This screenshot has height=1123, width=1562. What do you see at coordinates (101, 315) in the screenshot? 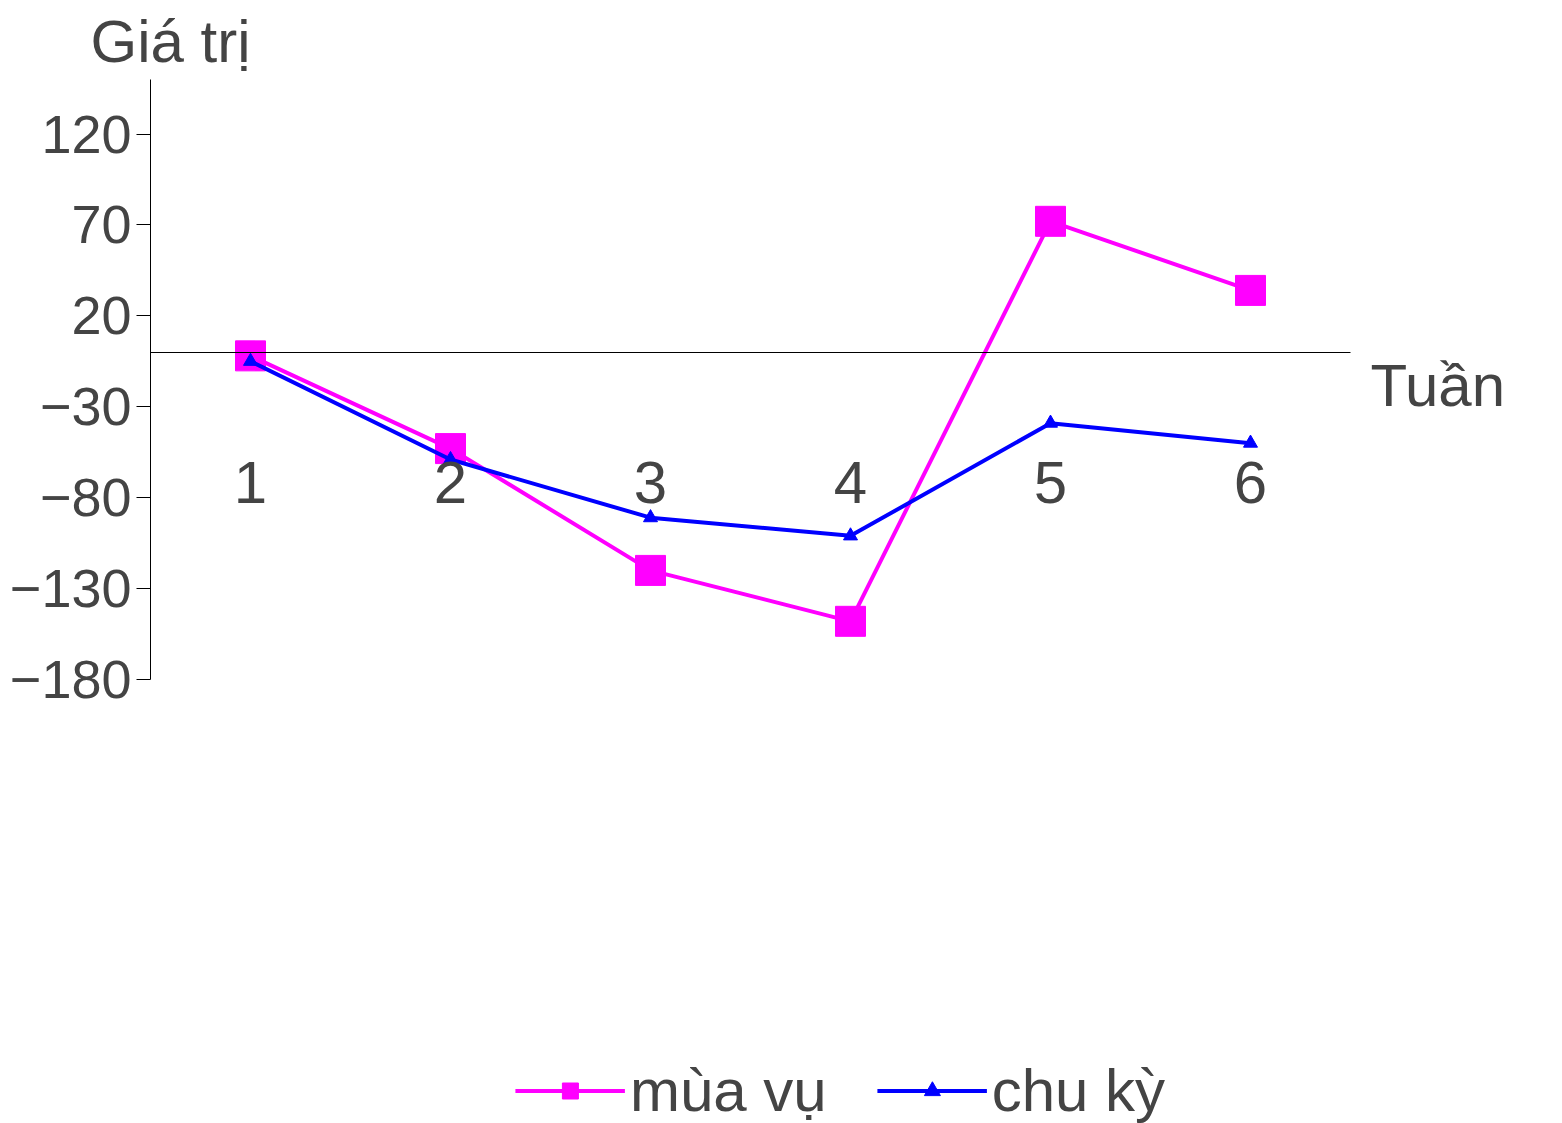
I see `y-tick-label: 20` at bounding box center [101, 315].